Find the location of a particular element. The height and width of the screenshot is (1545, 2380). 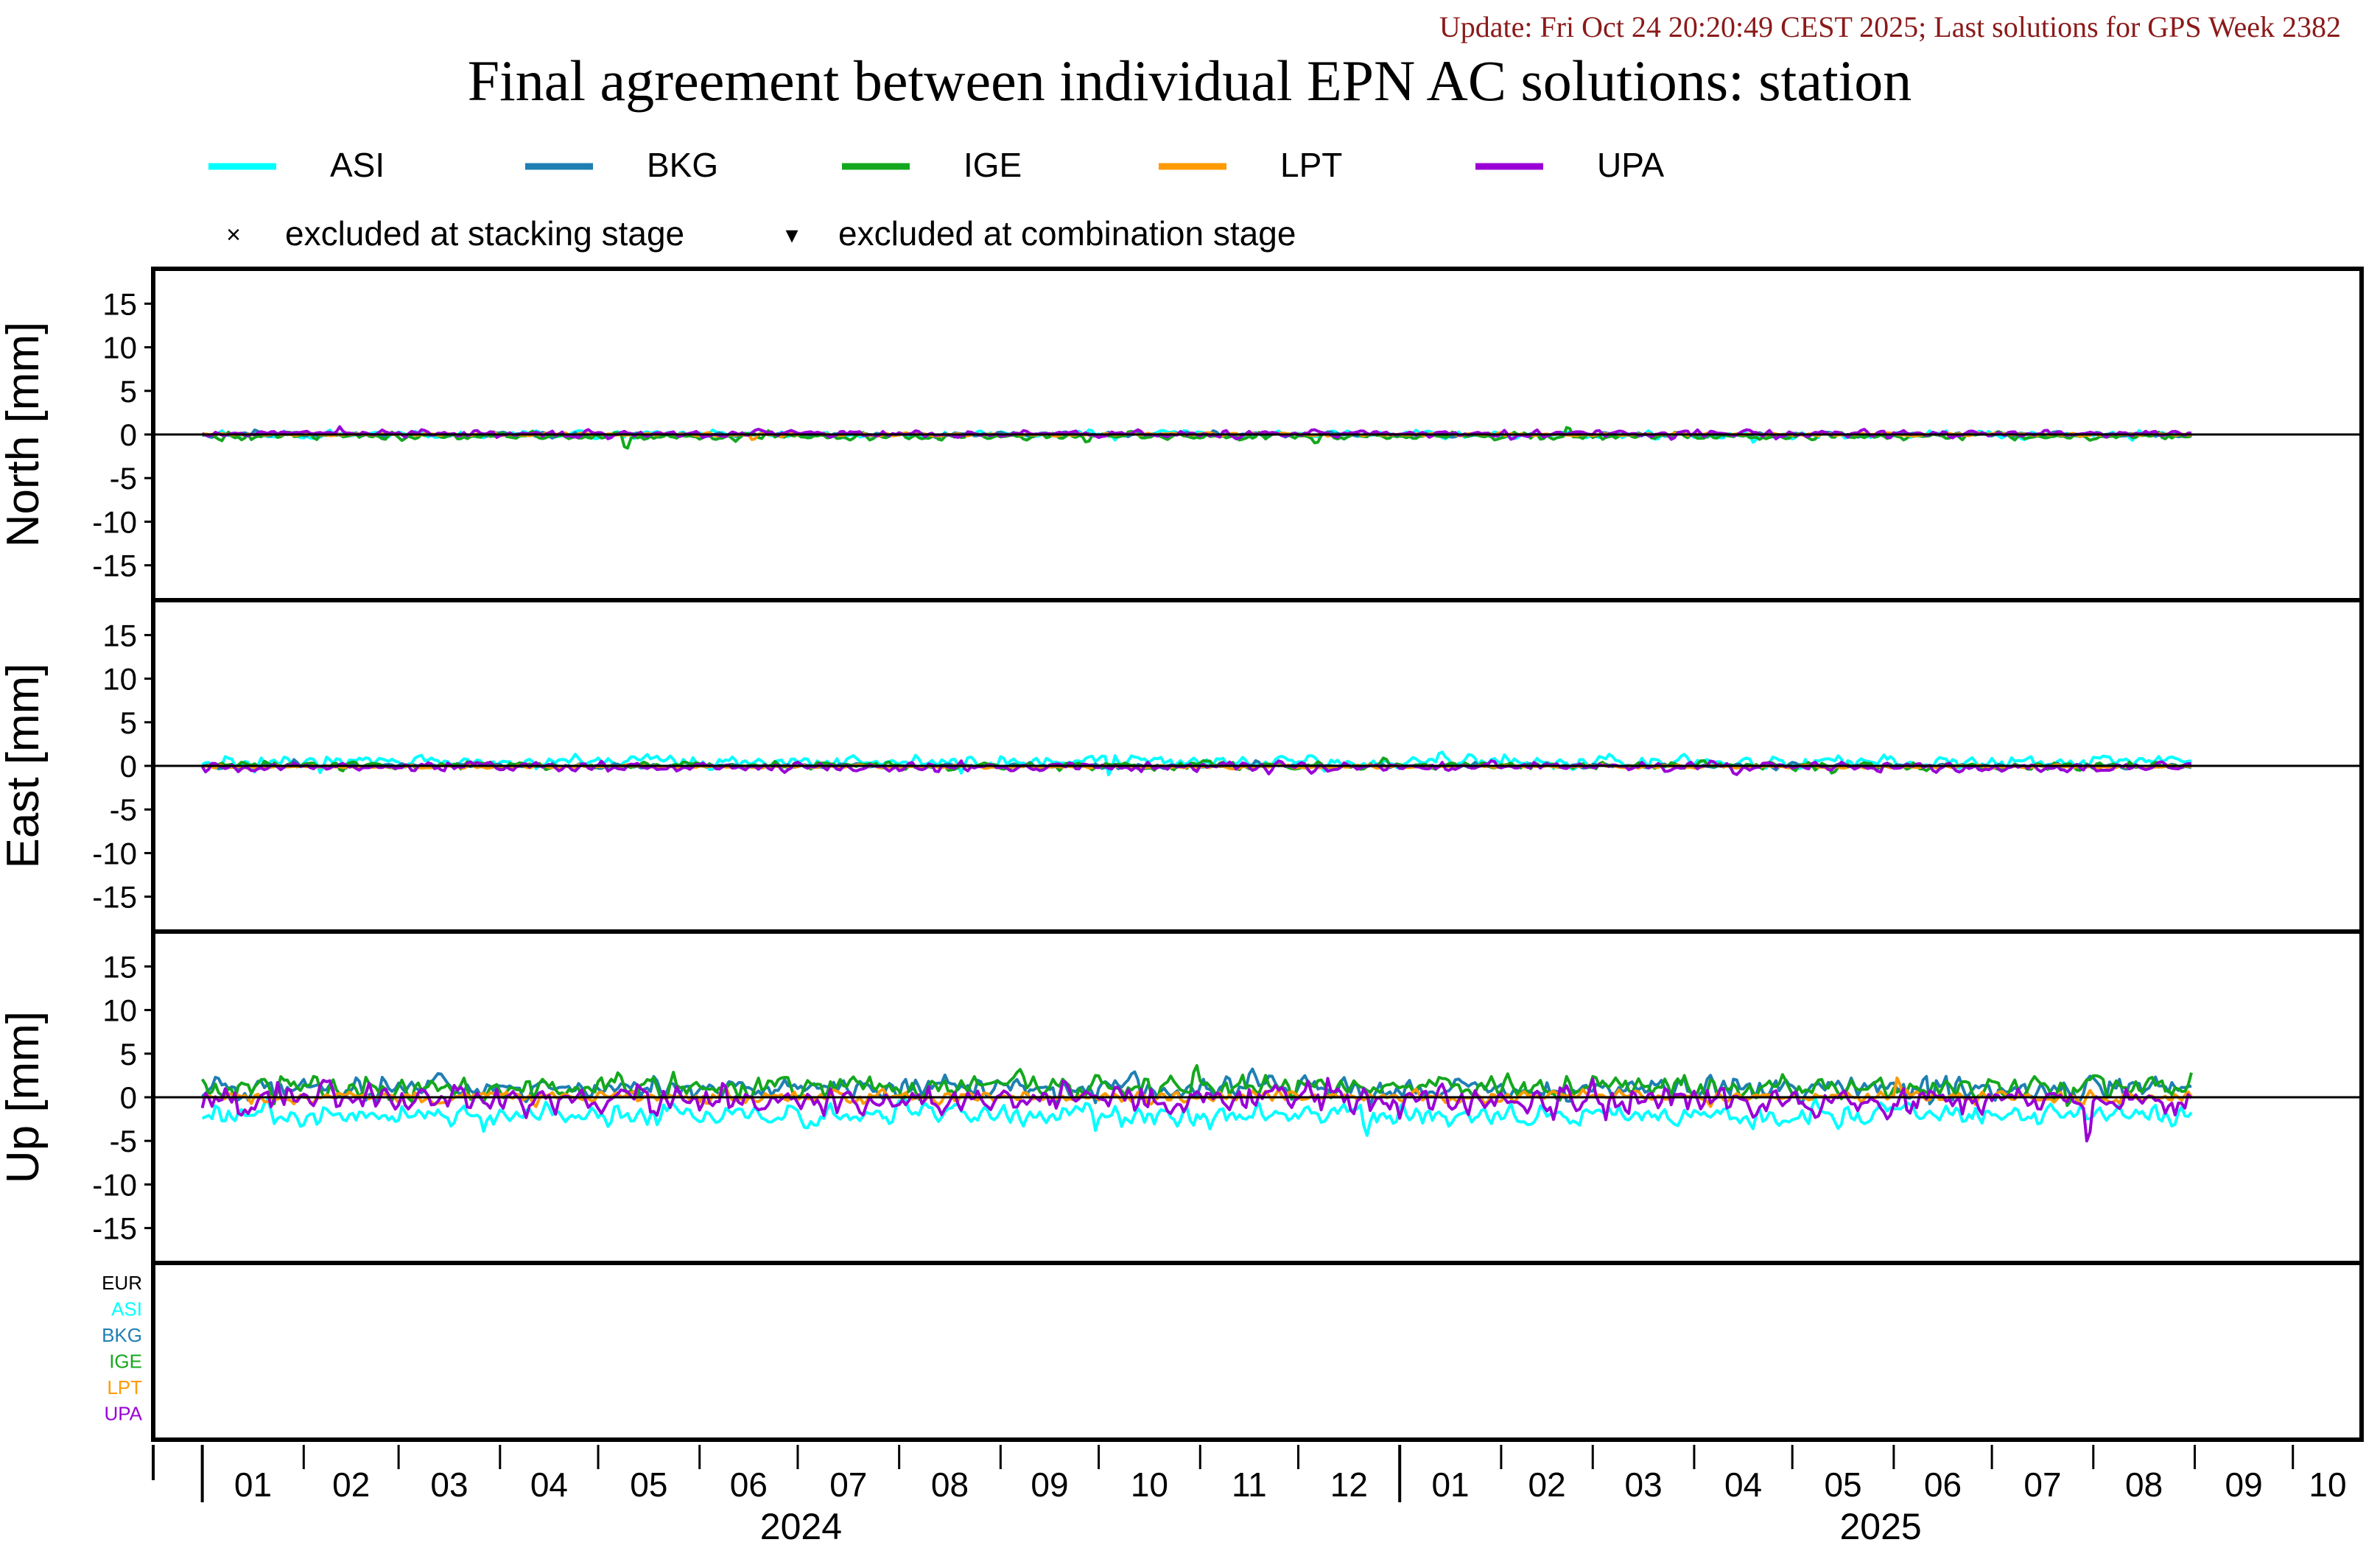

legend-marker-label: excluded at stacking stage is located at coordinates (484, 234).